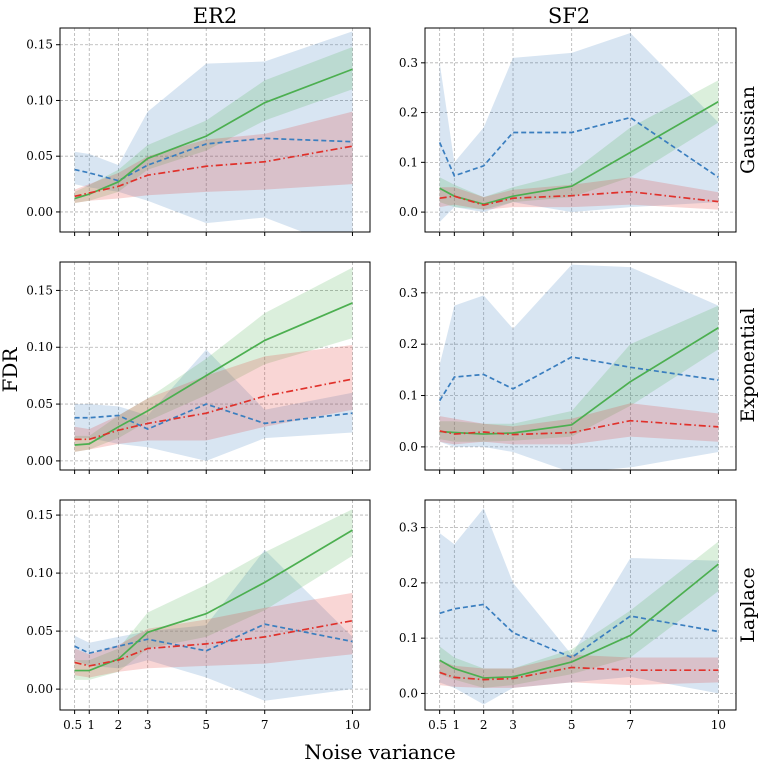  What do you see at coordinates (215, 16) in the screenshot?
I see `column-title-er2: ER2` at bounding box center [215, 16].